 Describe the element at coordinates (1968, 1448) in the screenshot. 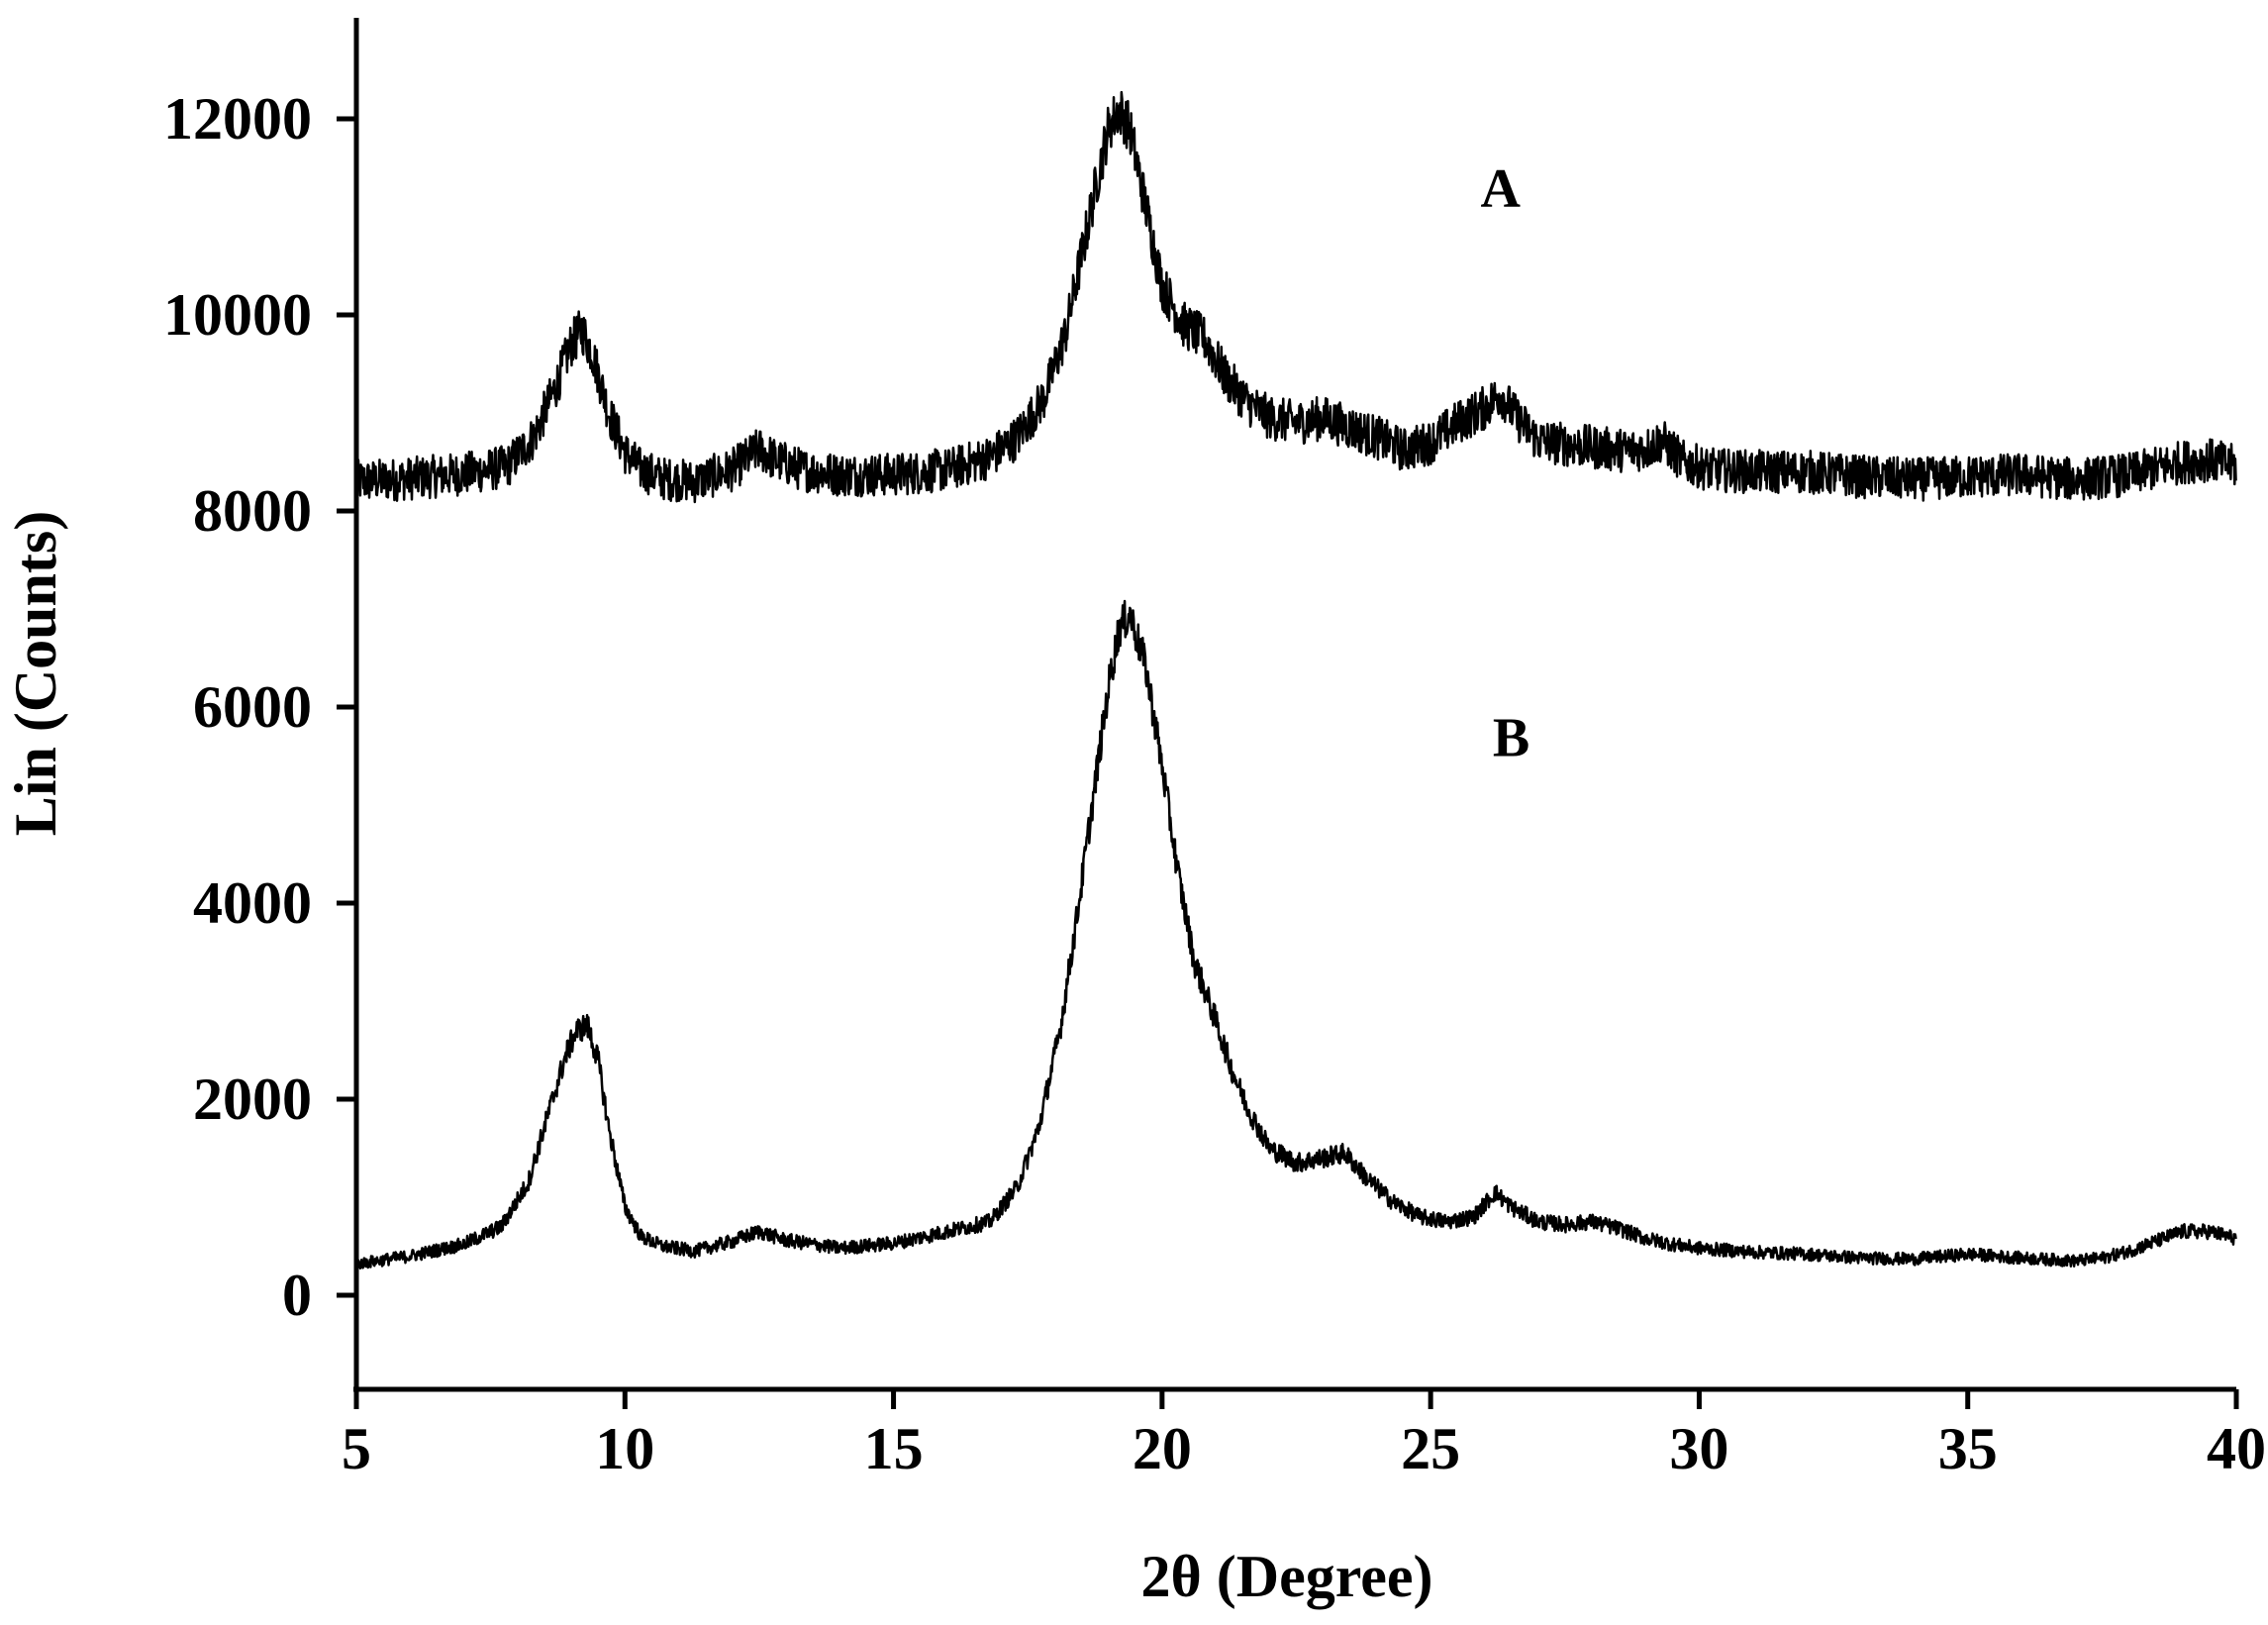

I see `x-tick-label: 35` at that location.